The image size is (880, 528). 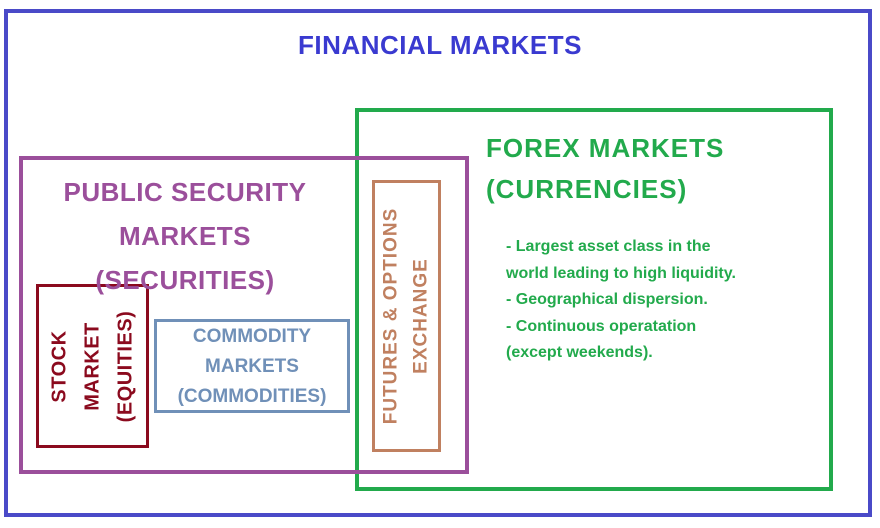 I want to click on futures-options-label: FUTURES & OPTIONS EXCHANGE, so click(x=406, y=316).